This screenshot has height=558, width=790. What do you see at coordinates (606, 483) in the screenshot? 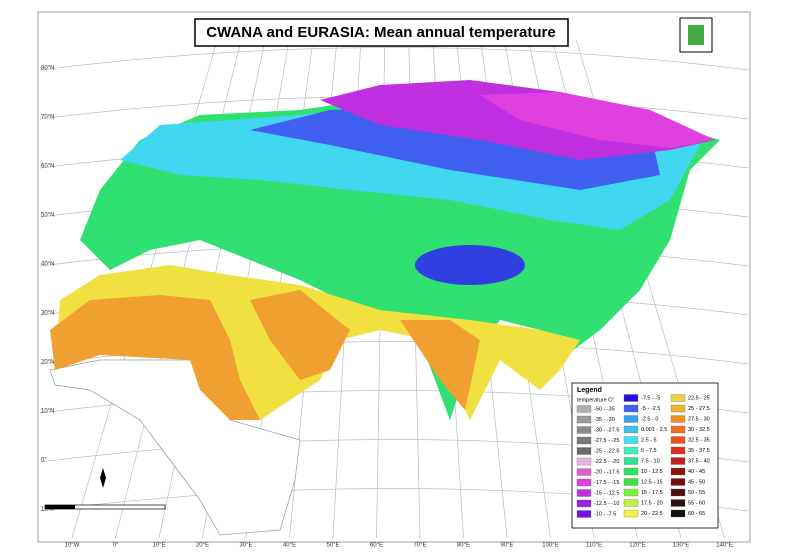
I see `legend-label: -17.5 - -15` at bounding box center [606, 483].